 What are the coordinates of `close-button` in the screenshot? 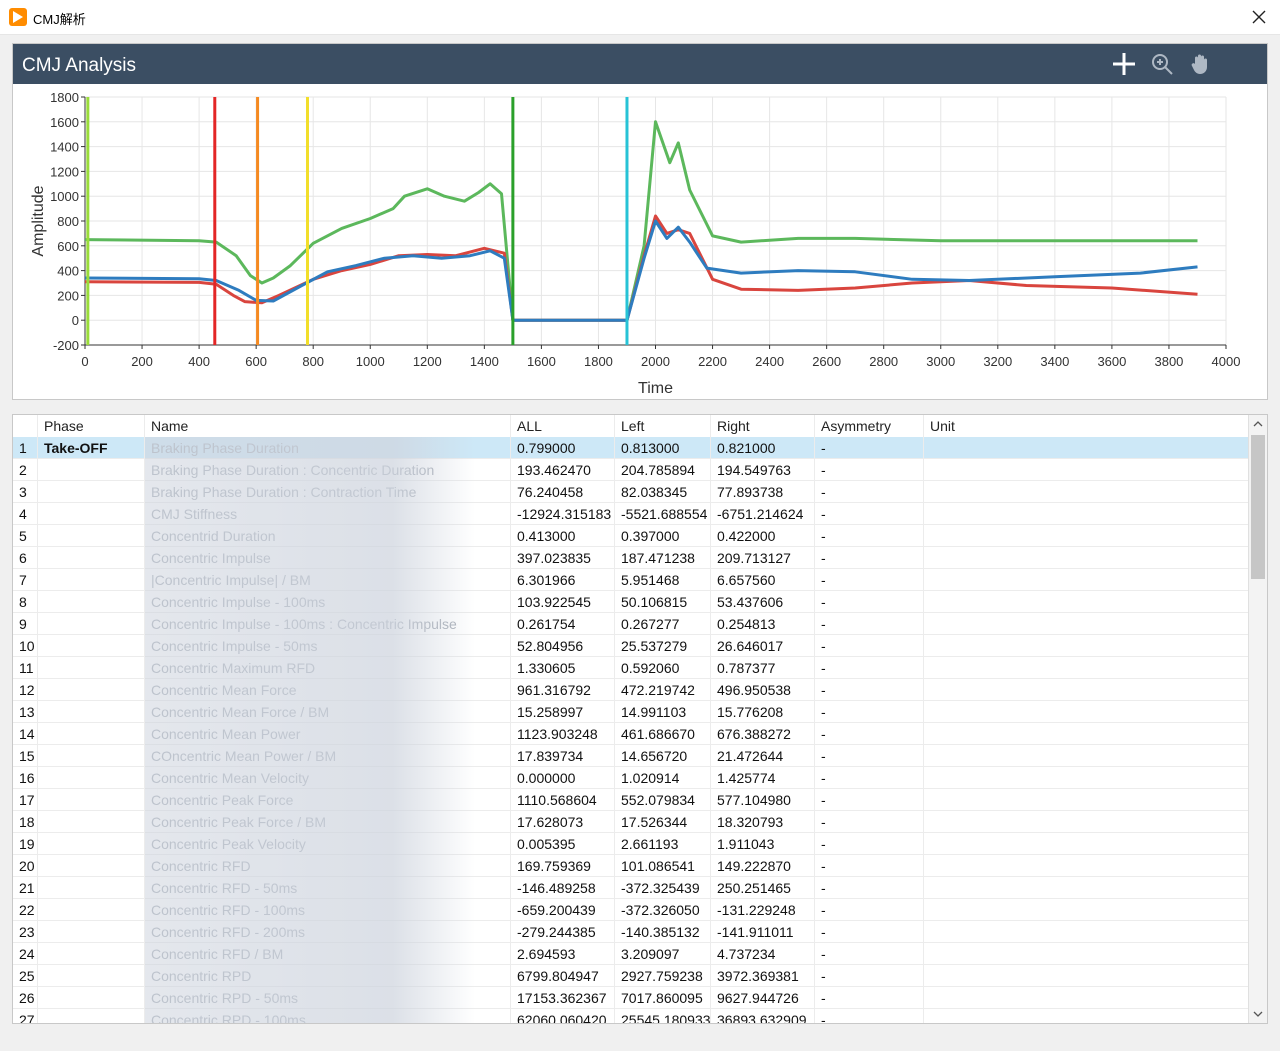 It's located at (1259, 17).